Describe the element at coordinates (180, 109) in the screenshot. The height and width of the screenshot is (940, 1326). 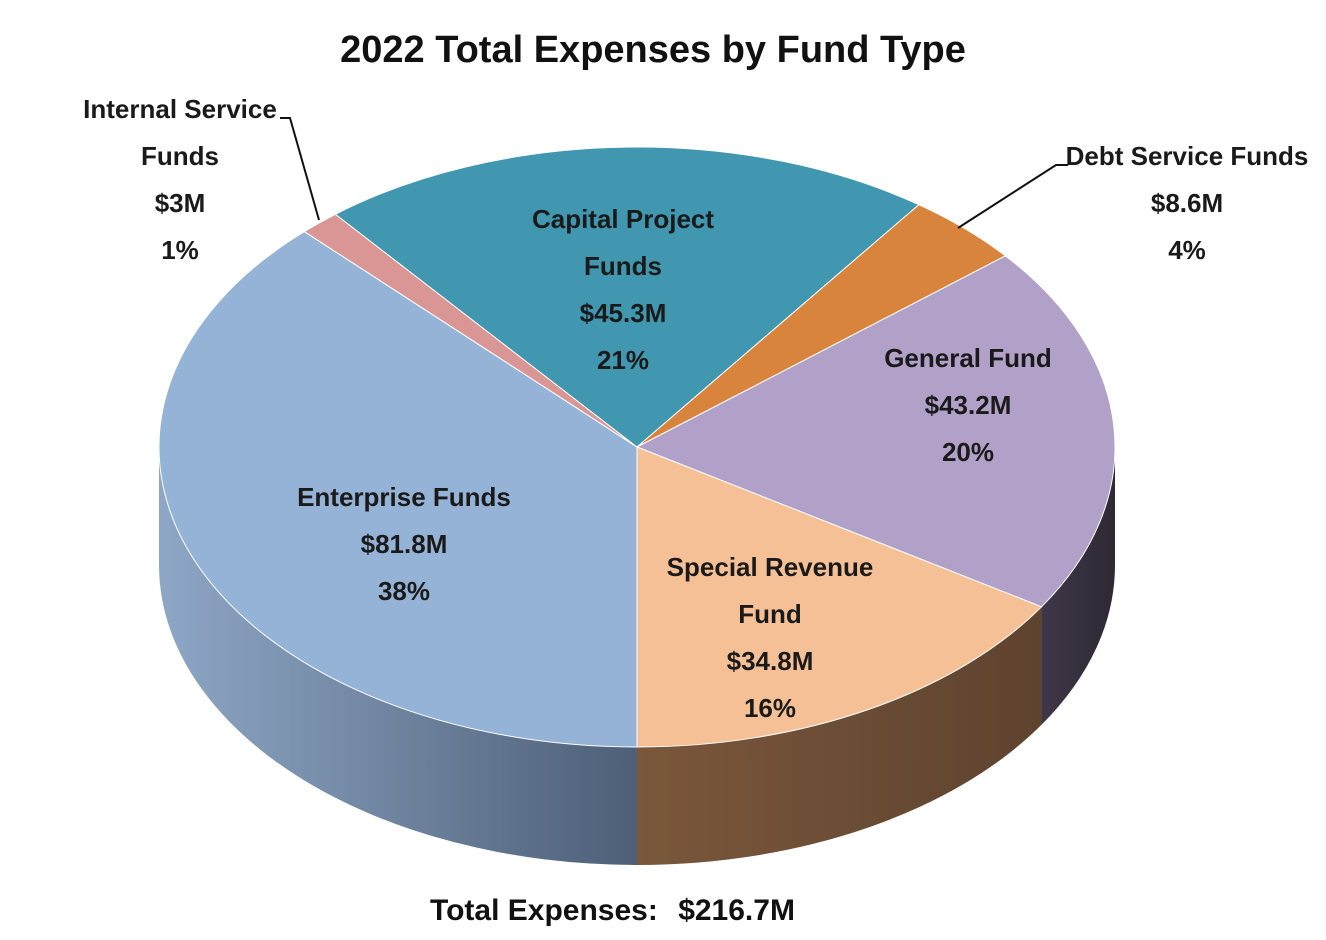
I see `slice-name-internal: Internal Service` at that location.